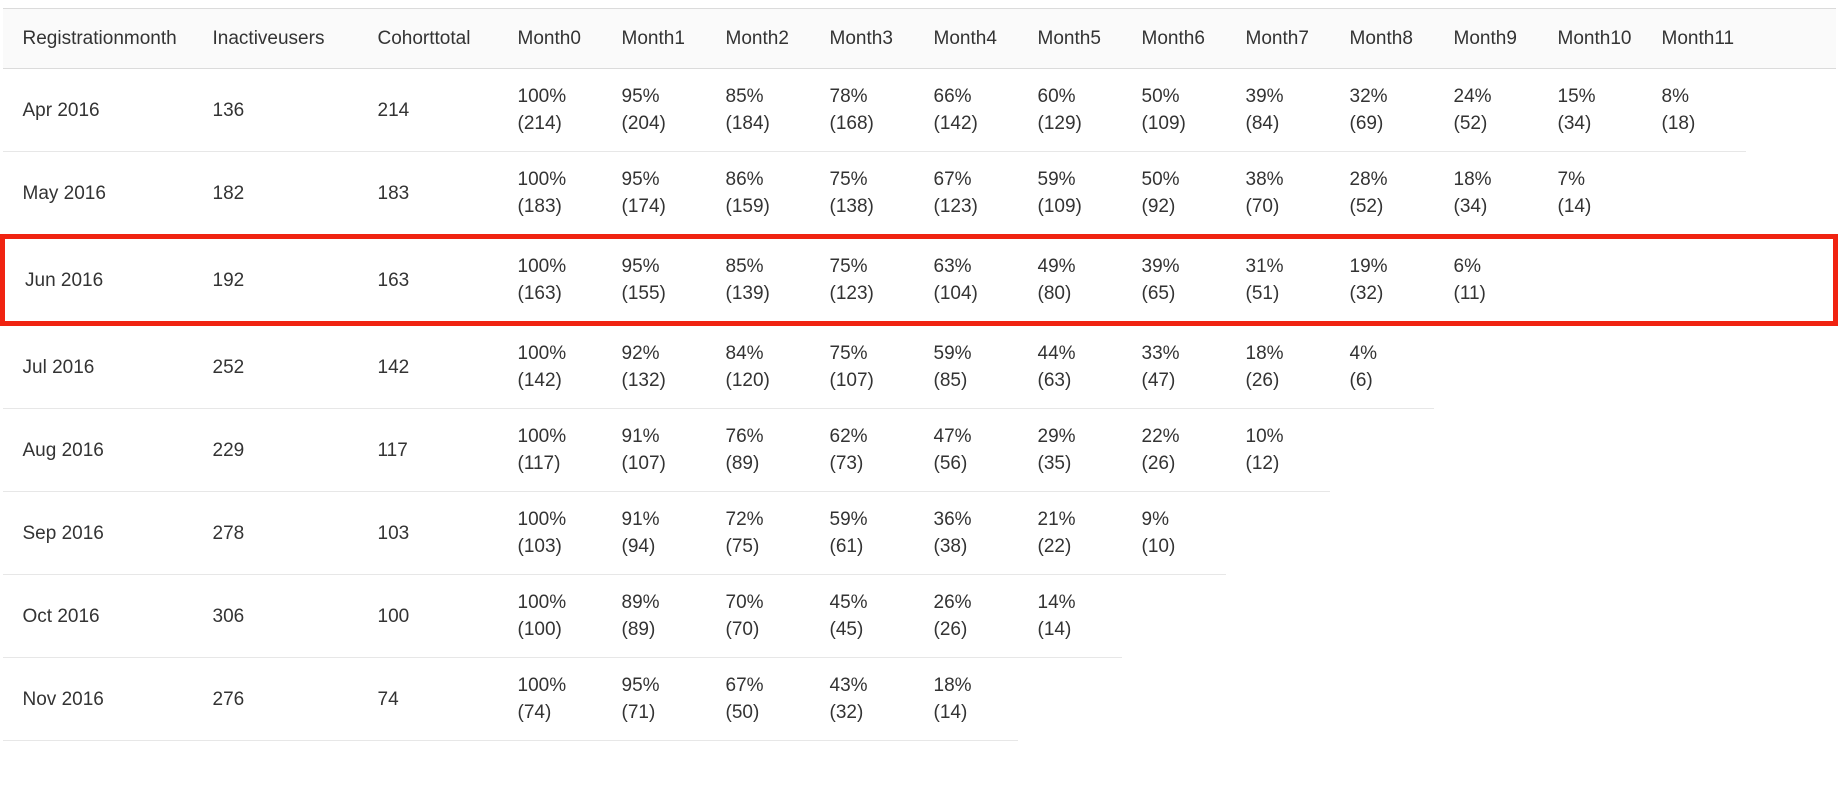 The image size is (1838, 806). I want to click on retention-cell-month-4: 18% (14), so click(965, 699).